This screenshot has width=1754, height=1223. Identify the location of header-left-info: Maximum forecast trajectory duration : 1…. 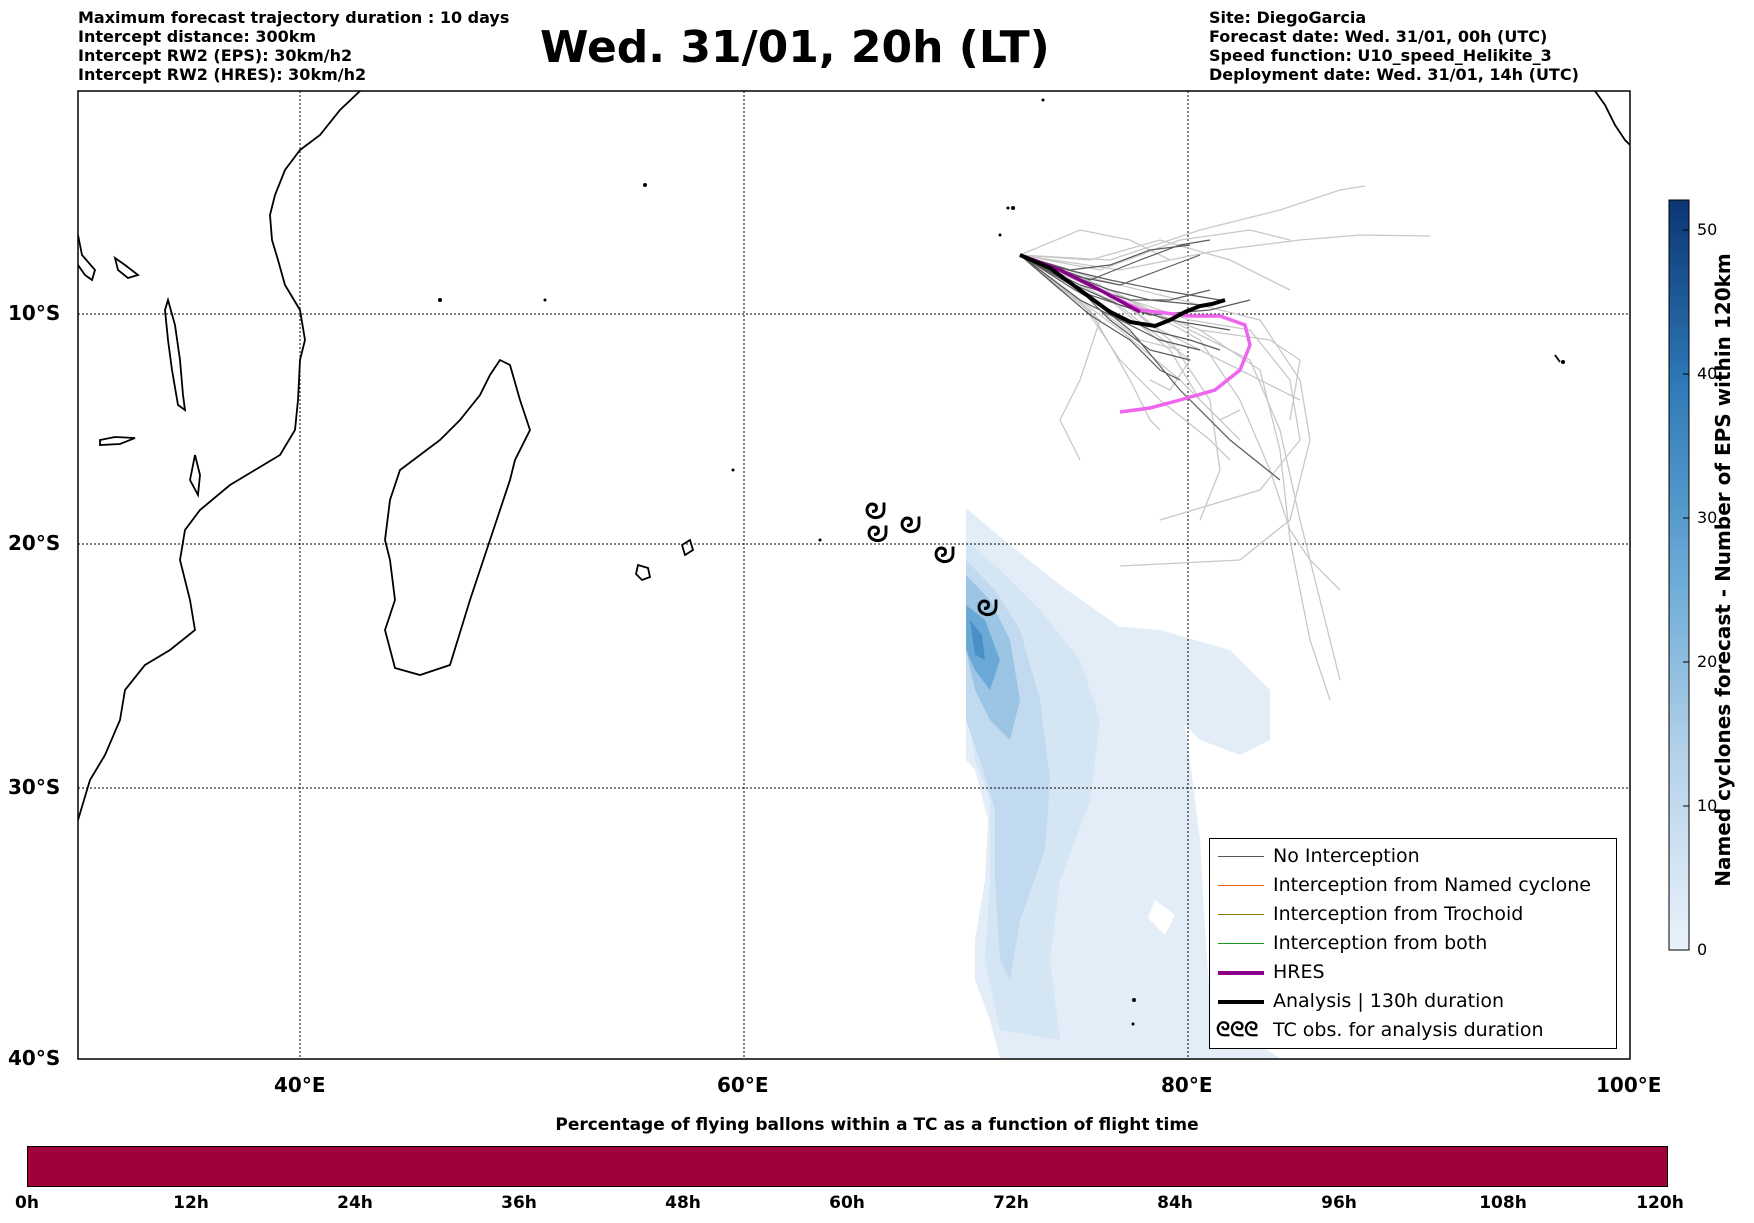
(293, 46).